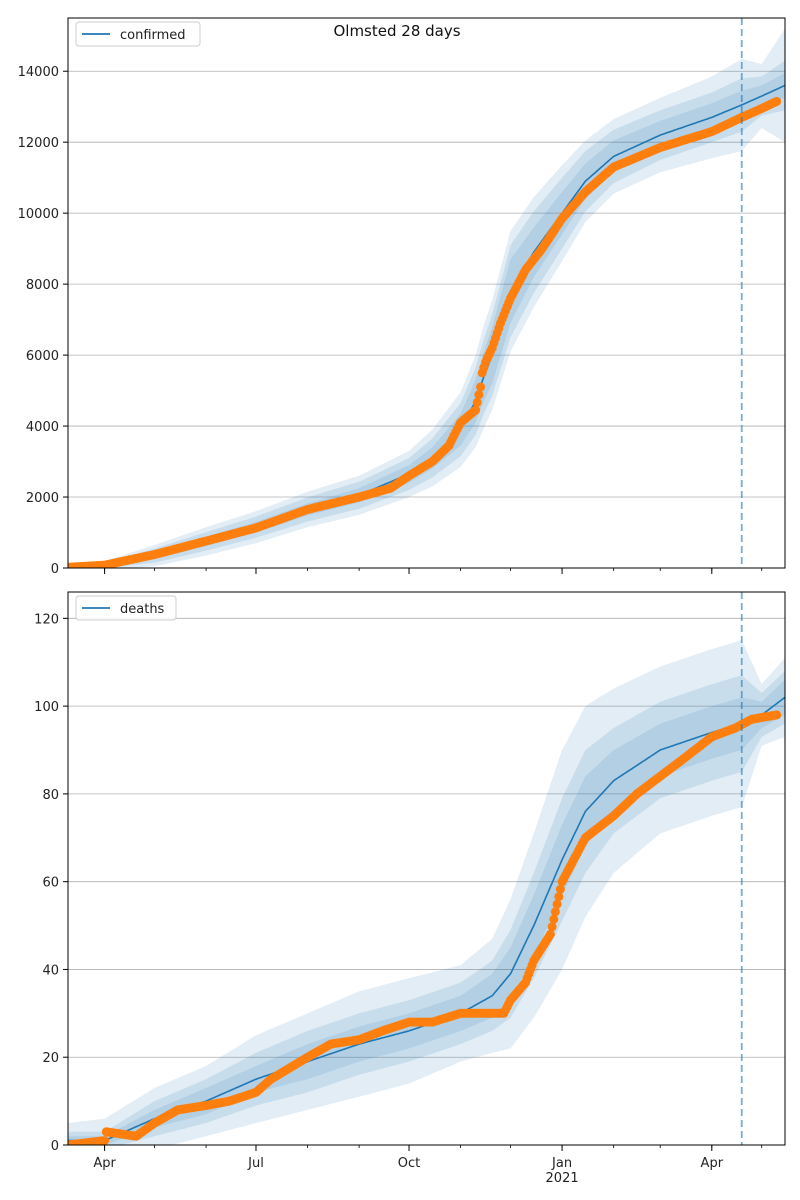 Image resolution: width=800 pixels, height=1200 pixels. I want to click on legend: deaths, so click(126, 608).